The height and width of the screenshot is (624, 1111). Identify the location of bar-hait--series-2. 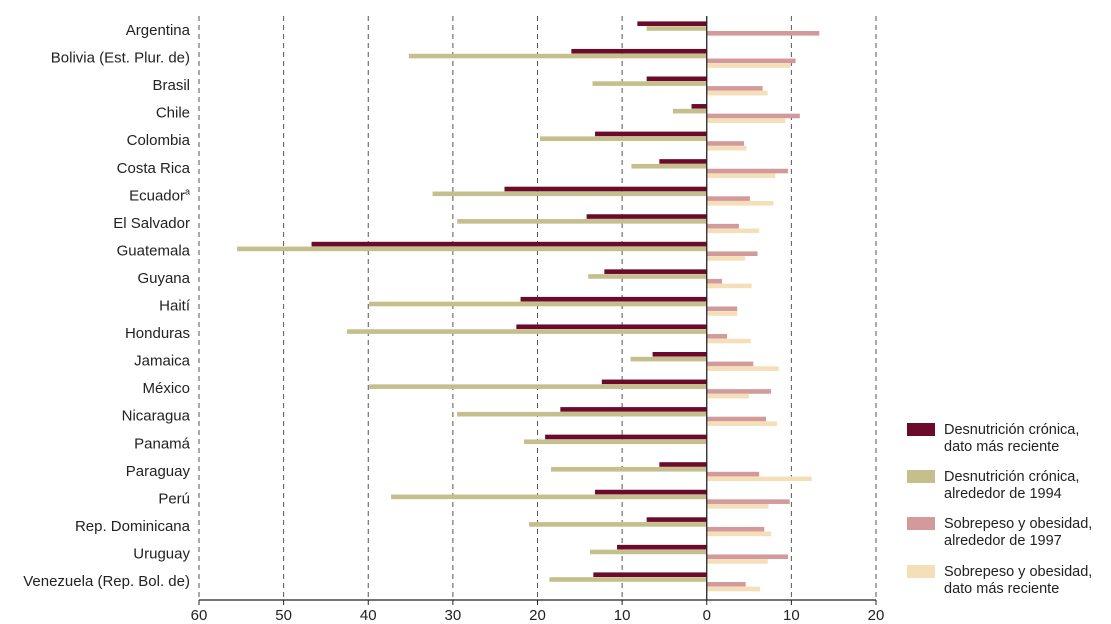
(722, 309).